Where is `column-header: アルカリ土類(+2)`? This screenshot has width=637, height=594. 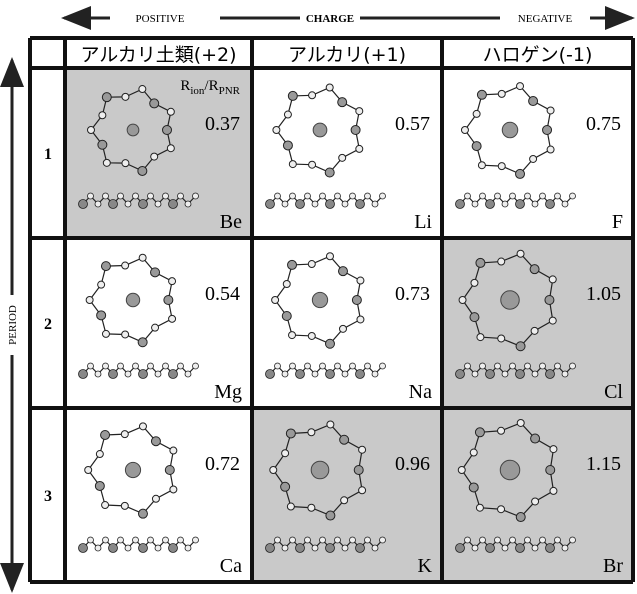 column-header: アルカリ土類(+2) is located at coordinates (158, 55).